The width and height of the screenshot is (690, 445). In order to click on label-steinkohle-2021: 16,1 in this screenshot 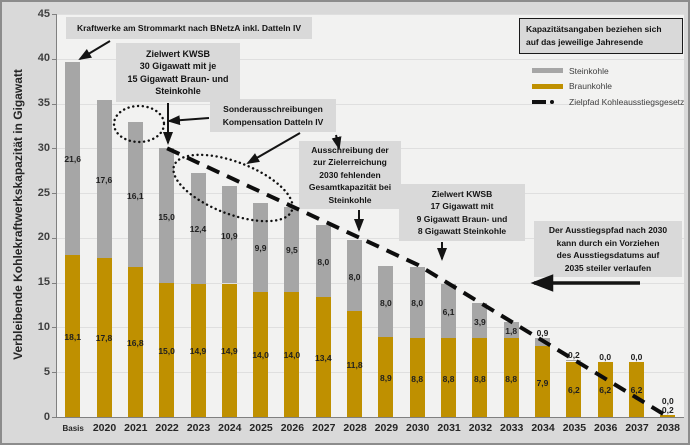, I will do `click(135, 195)`.